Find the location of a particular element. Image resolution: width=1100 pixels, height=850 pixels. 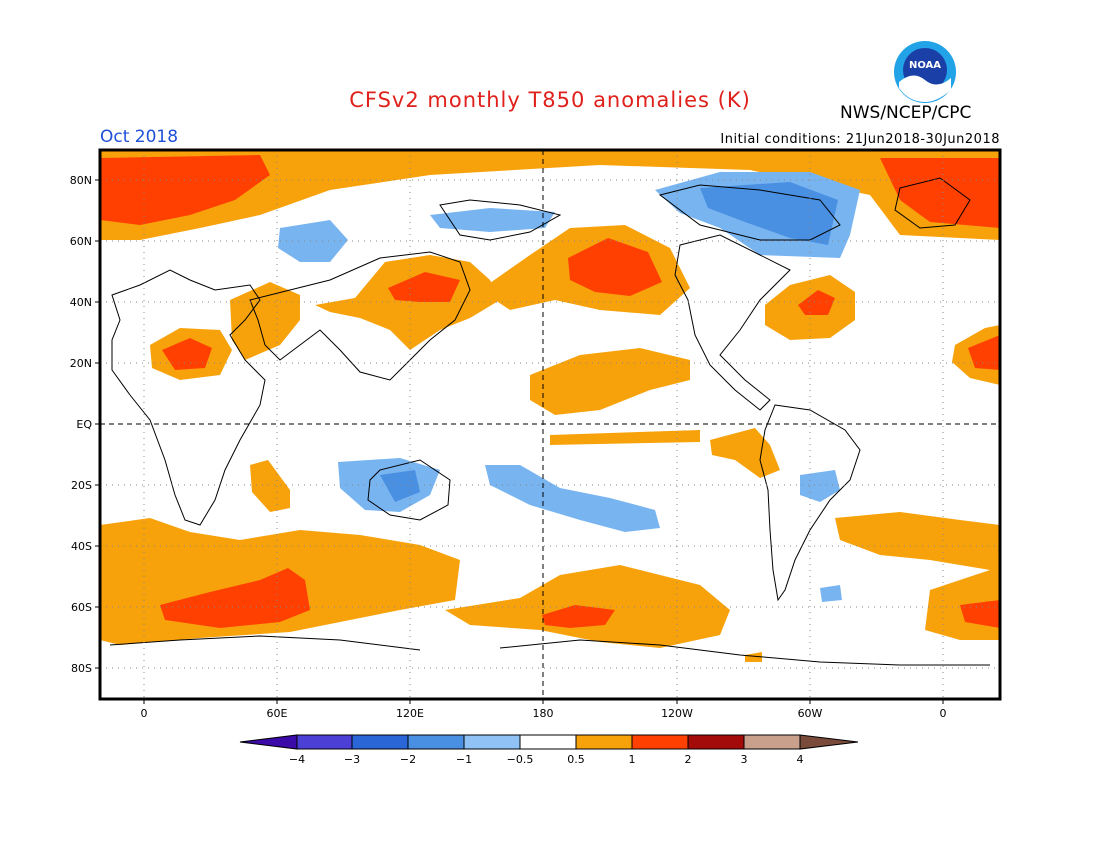

colorbar-tick: 3 is located at coordinates (744, 759).